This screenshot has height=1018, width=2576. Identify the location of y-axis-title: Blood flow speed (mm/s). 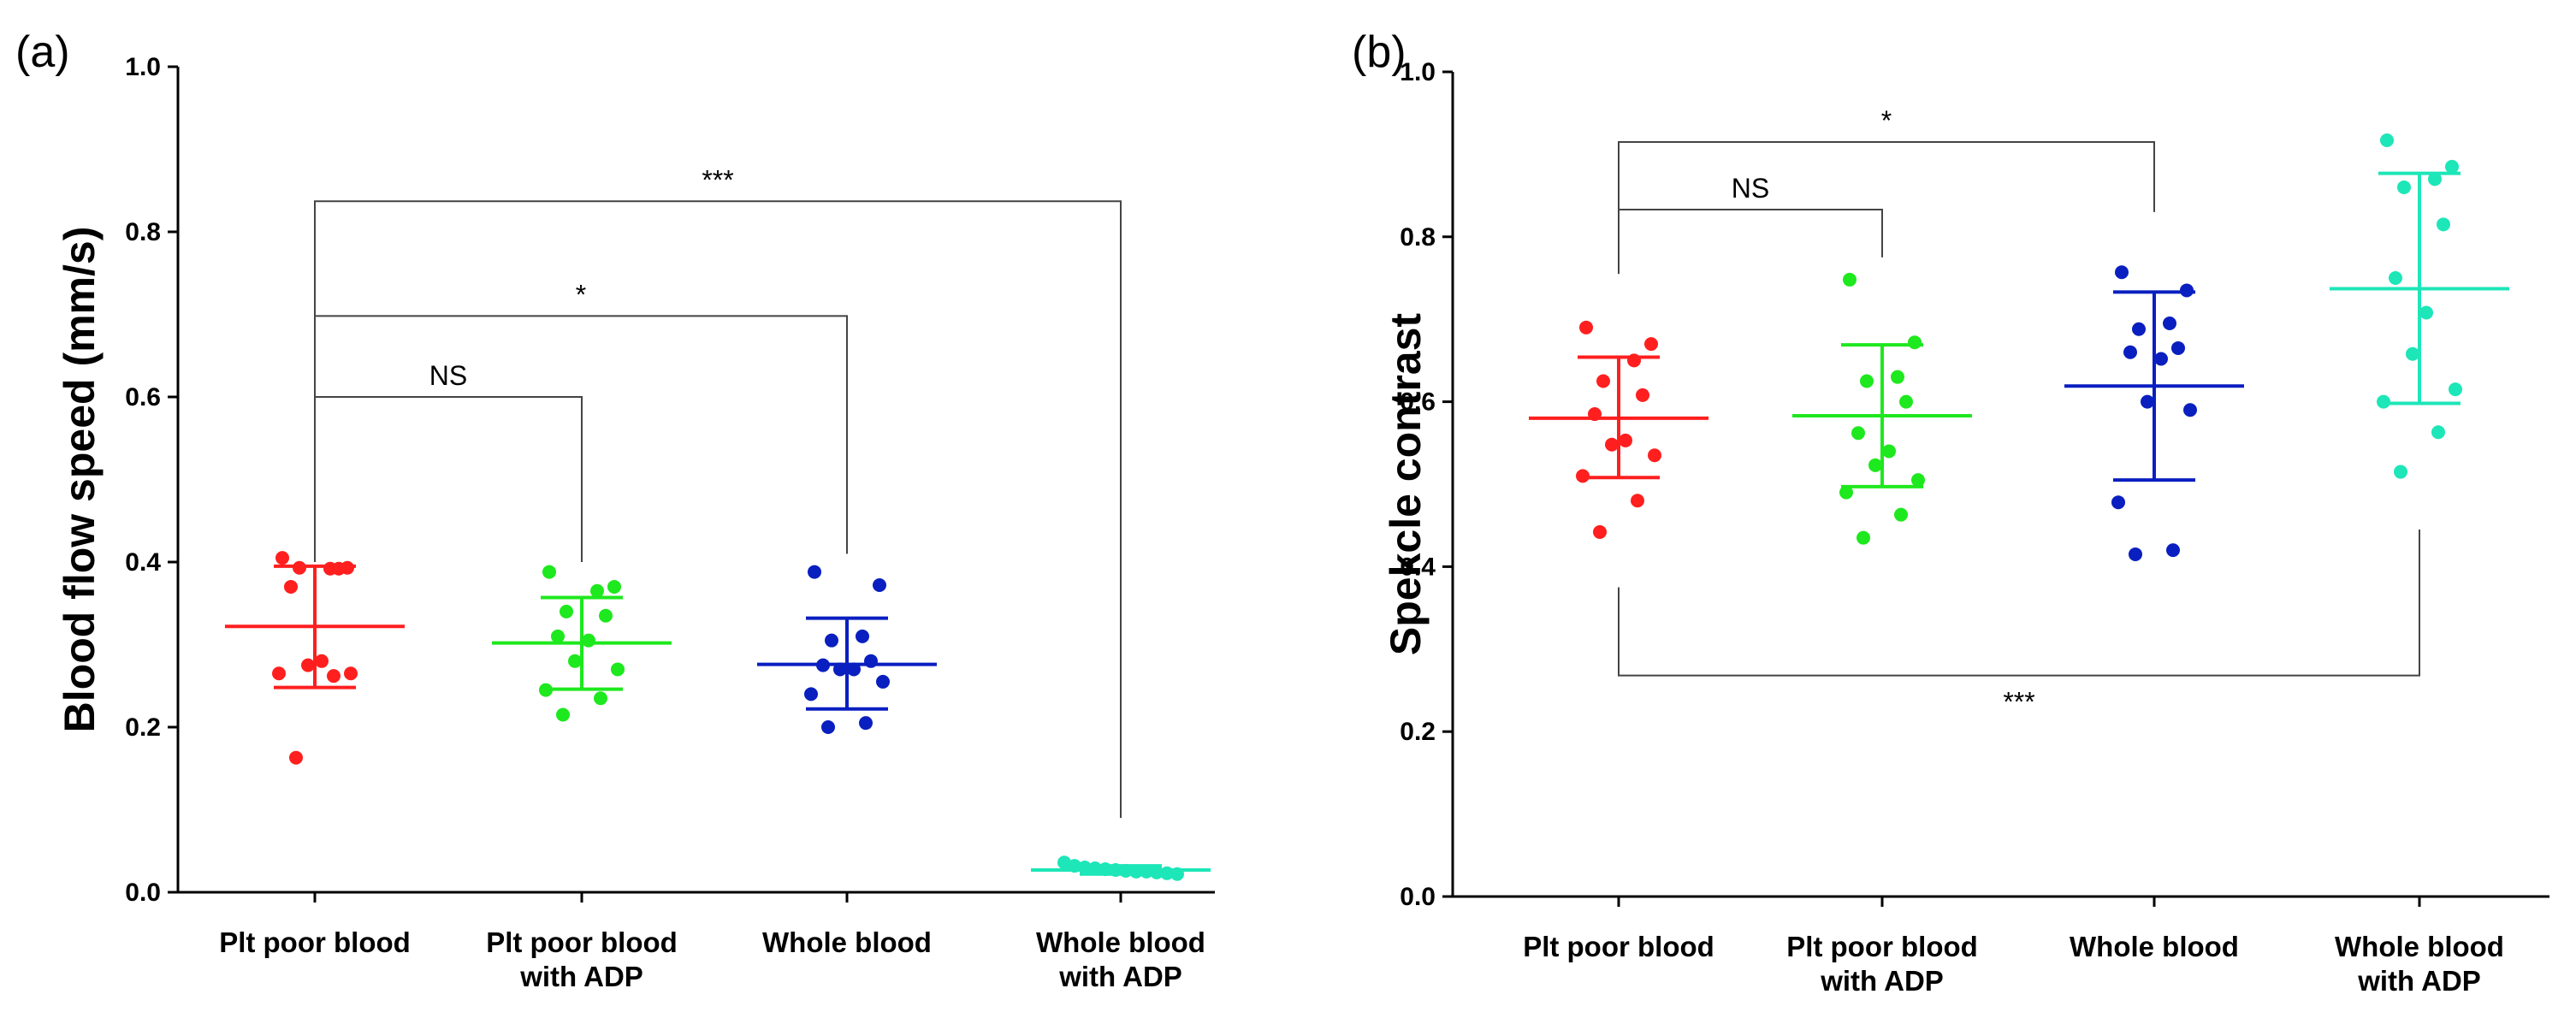
(80, 480).